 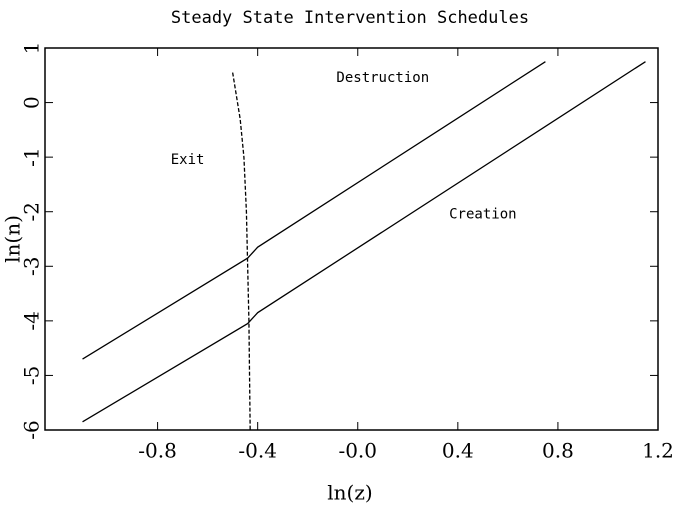 What do you see at coordinates (157, 451) in the screenshot?
I see `x-tick-label: -0.8` at bounding box center [157, 451].